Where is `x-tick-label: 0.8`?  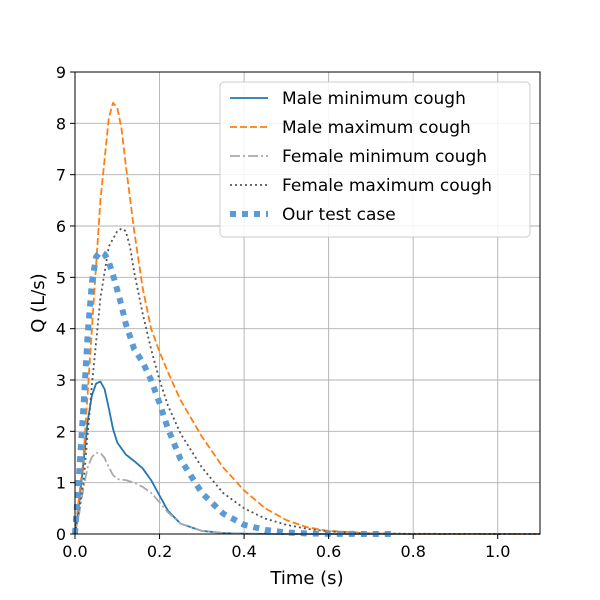 x-tick-label: 0.8 is located at coordinates (412, 551).